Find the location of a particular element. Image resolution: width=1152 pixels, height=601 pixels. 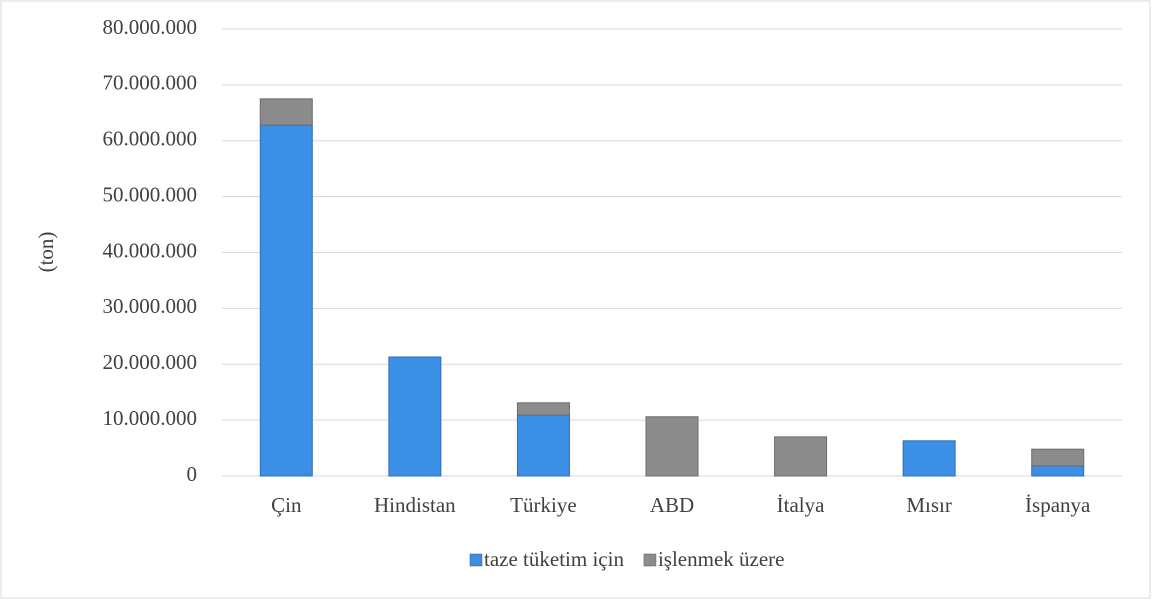

x-tick-label: ABD is located at coordinates (672, 505).